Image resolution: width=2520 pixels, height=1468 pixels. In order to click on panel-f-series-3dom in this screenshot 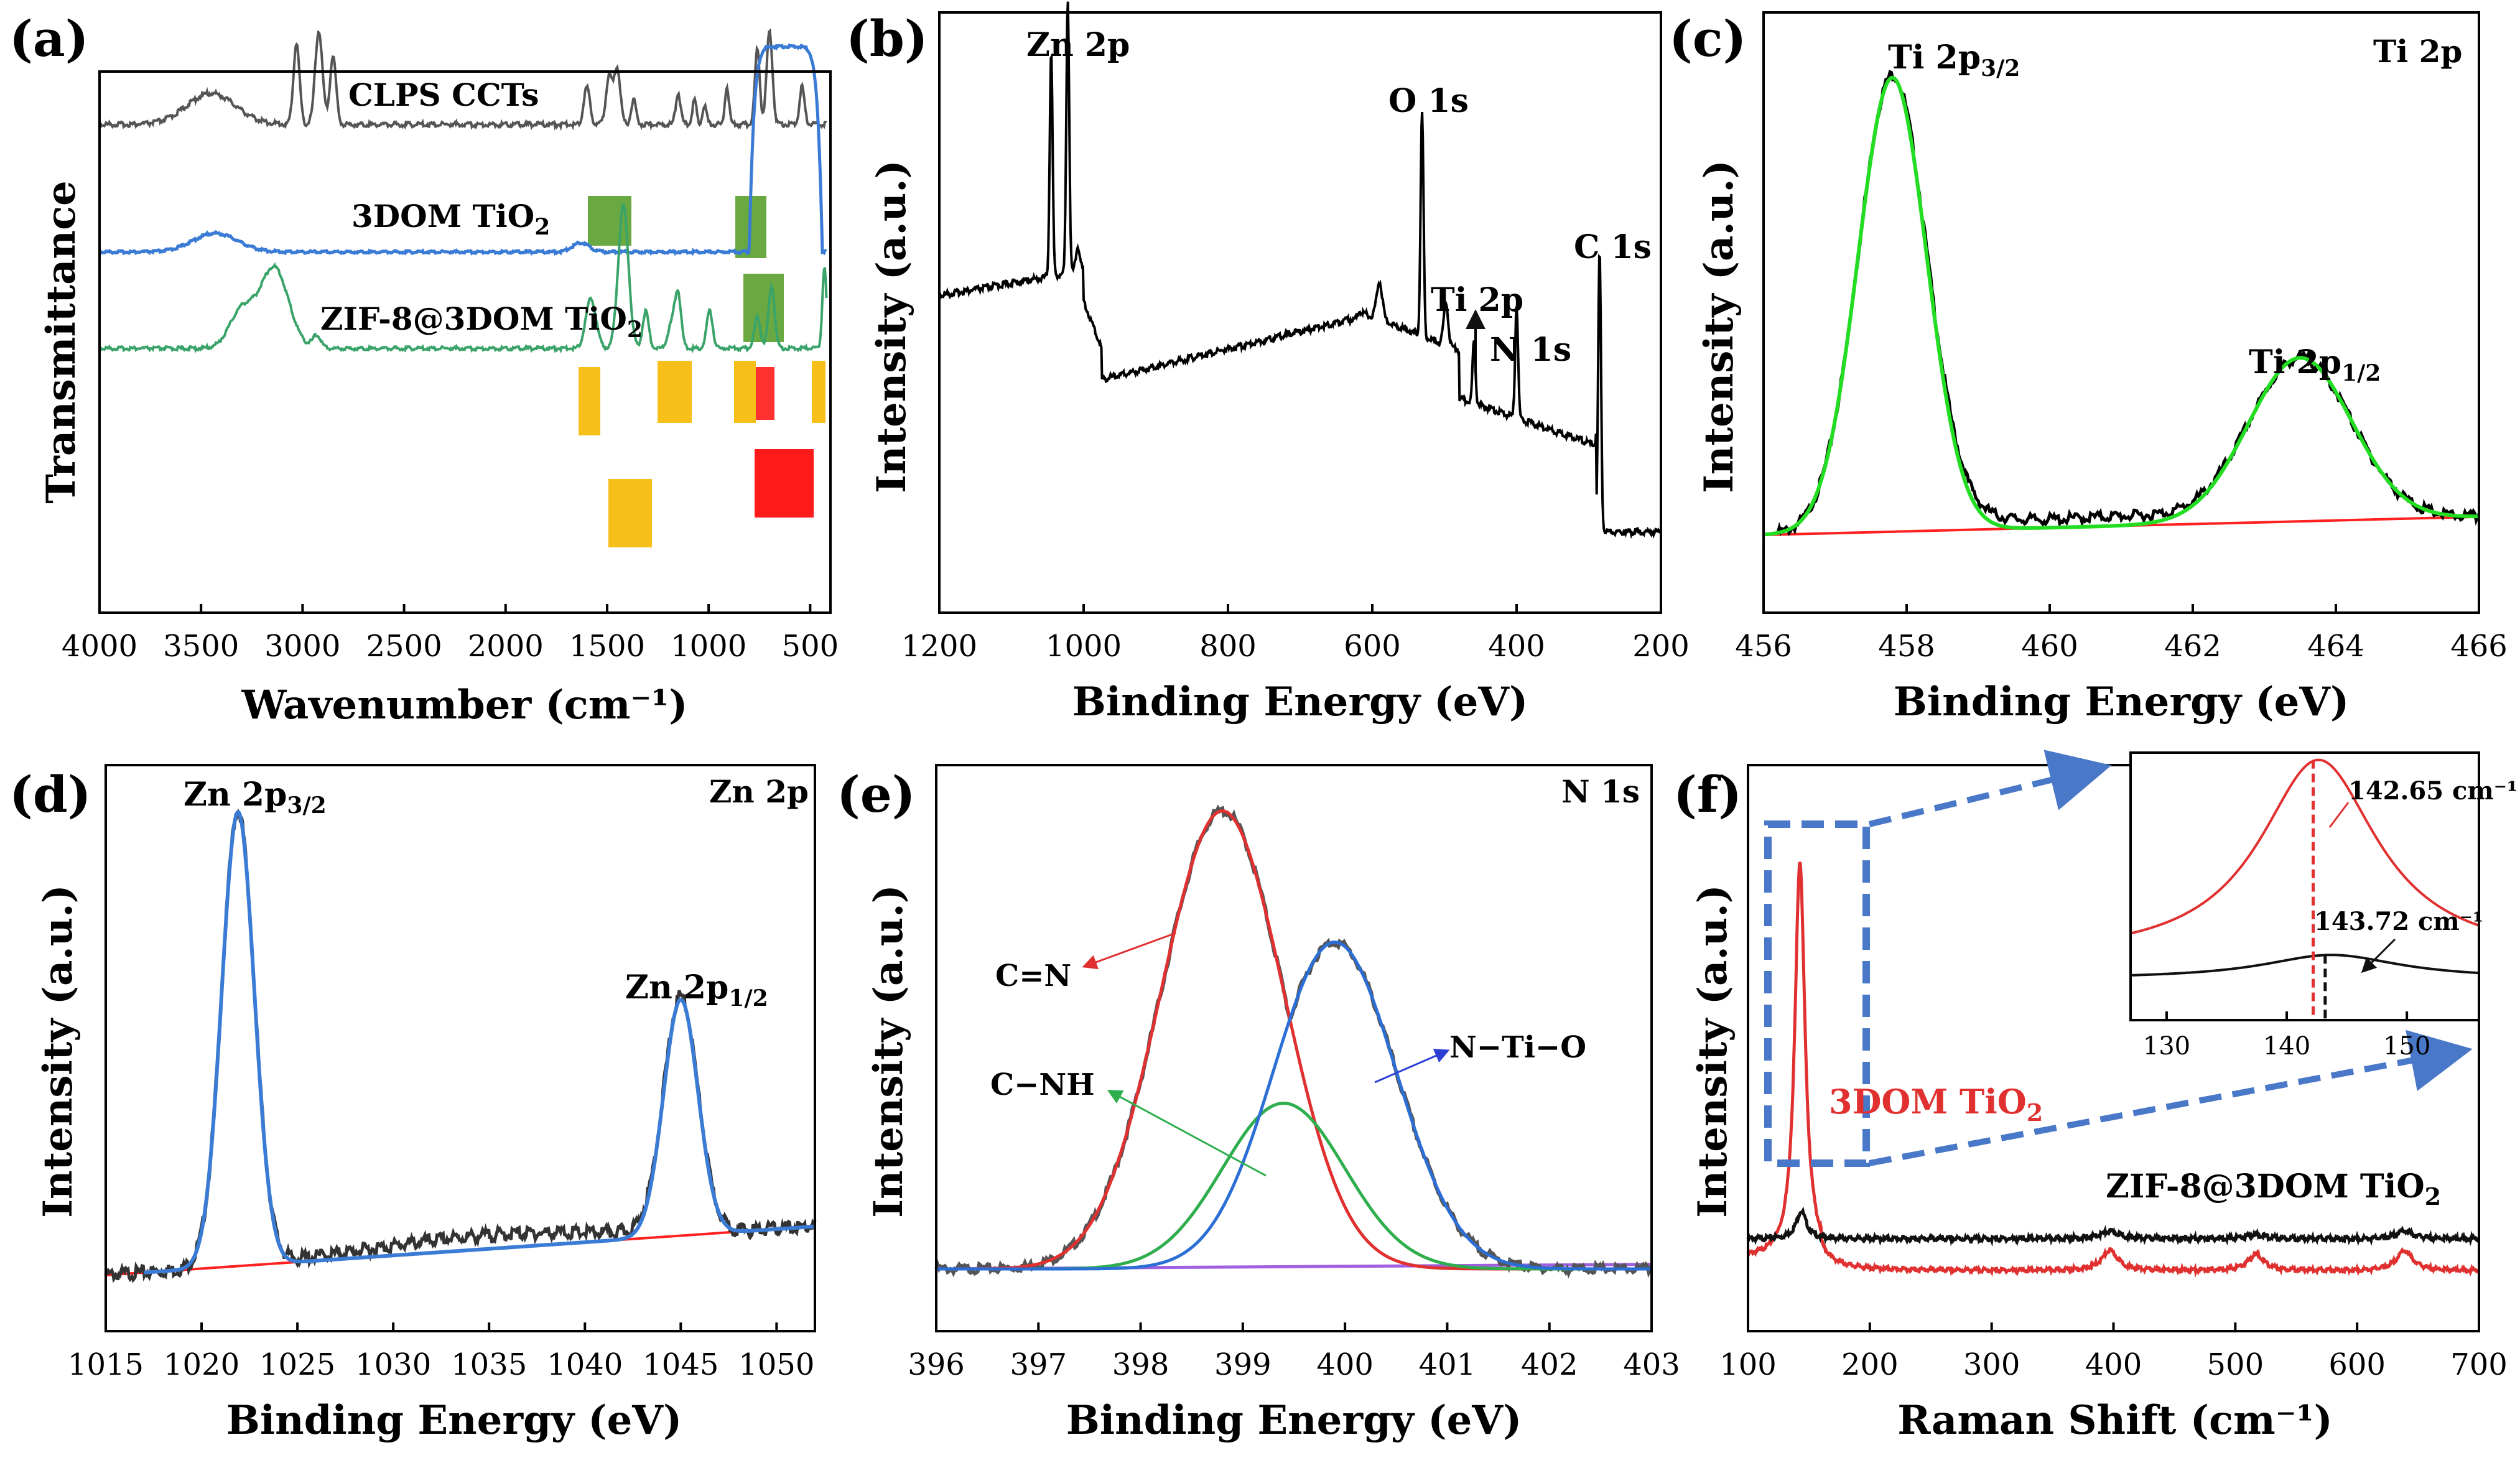, I will do `click(2113, 1070)`.